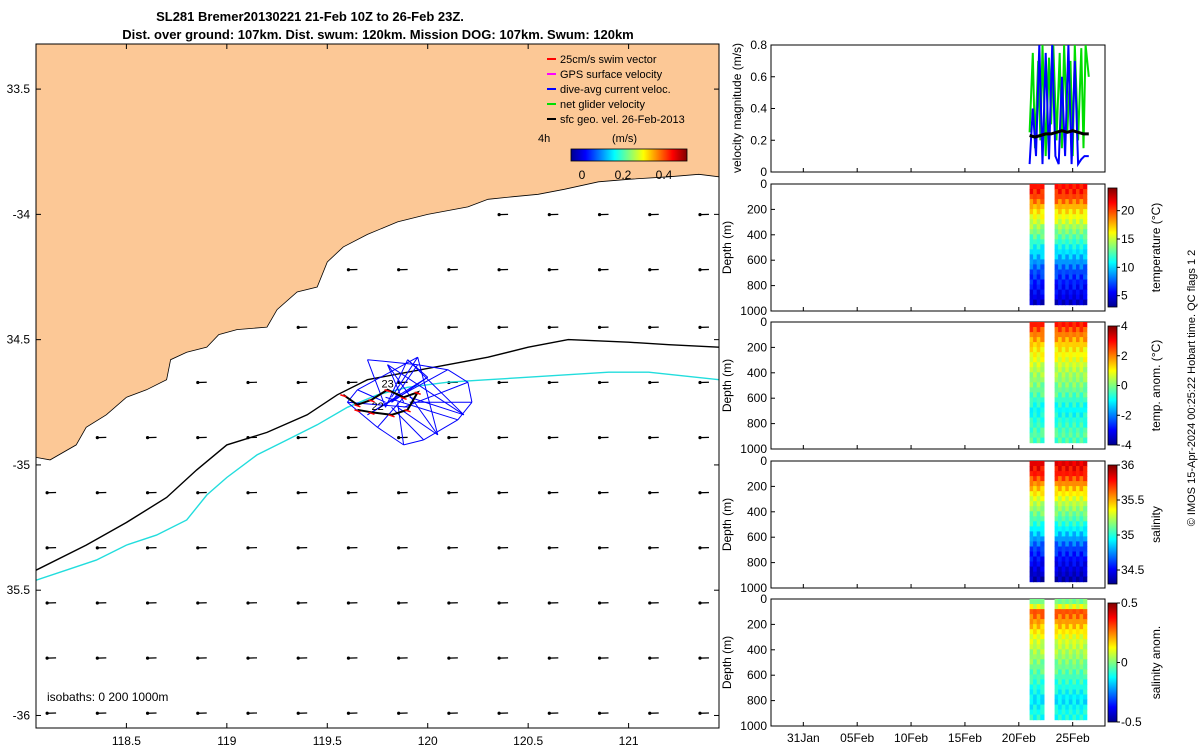 Image resolution: width=1200 pixels, height=750 pixels. I want to click on colorbar-tick-label: 15, so click(1128, 239).